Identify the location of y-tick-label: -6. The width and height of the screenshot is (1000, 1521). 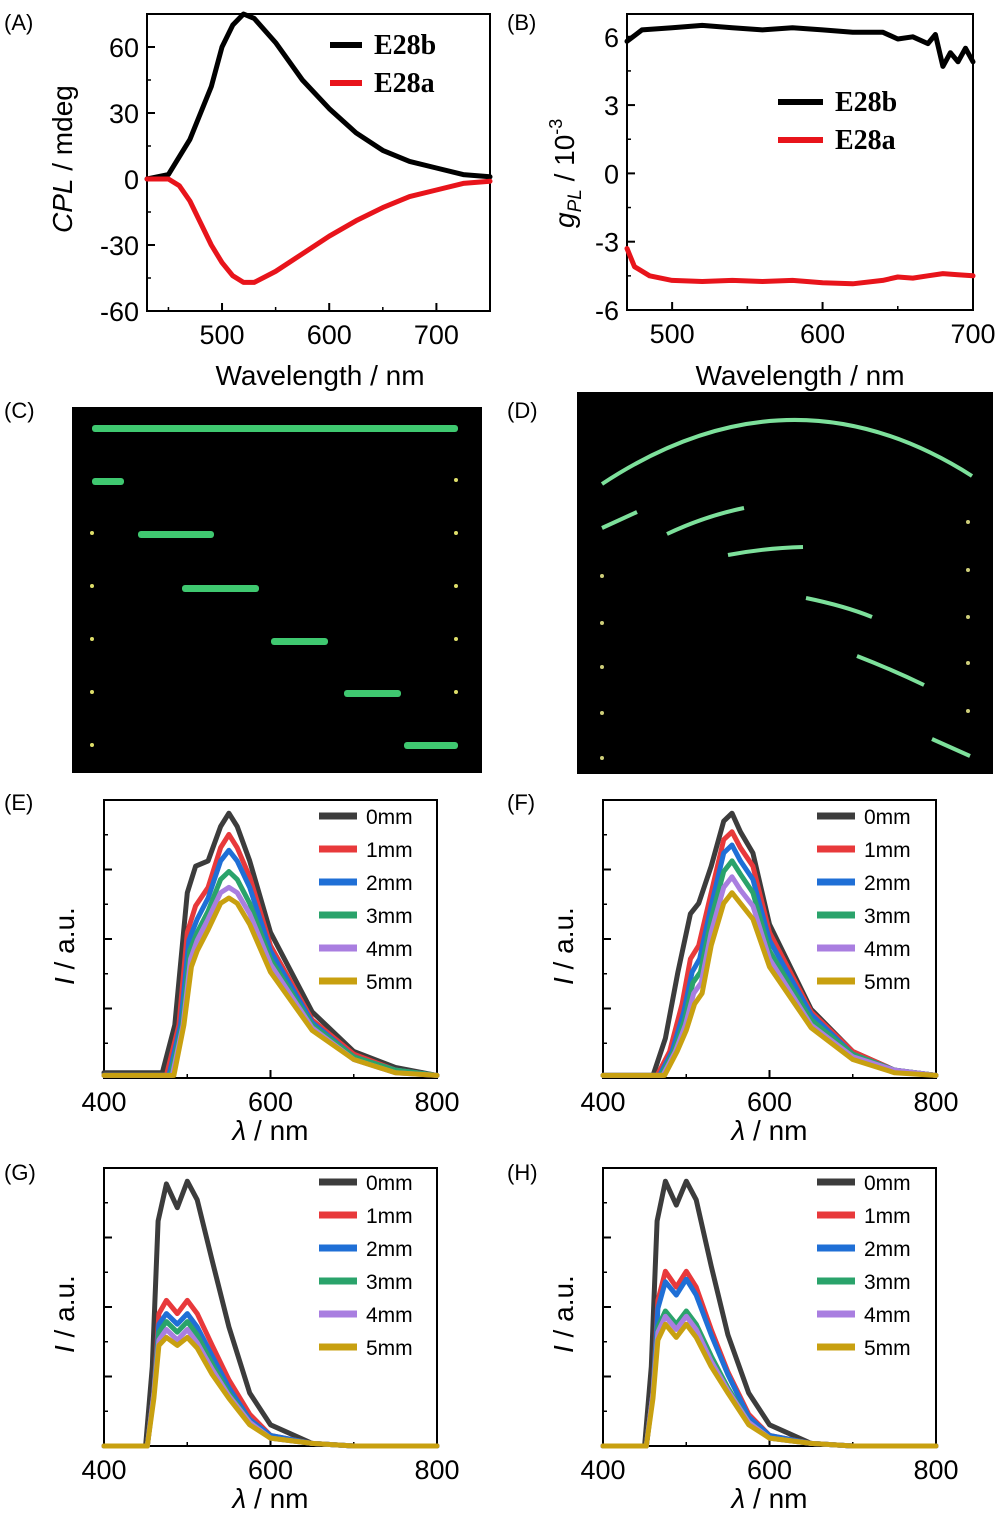
(607, 311).